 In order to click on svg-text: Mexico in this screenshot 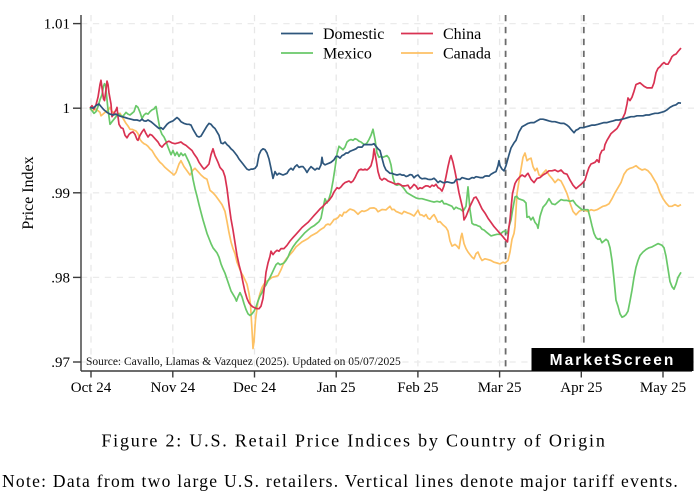, I will do `click(347, 54)`.